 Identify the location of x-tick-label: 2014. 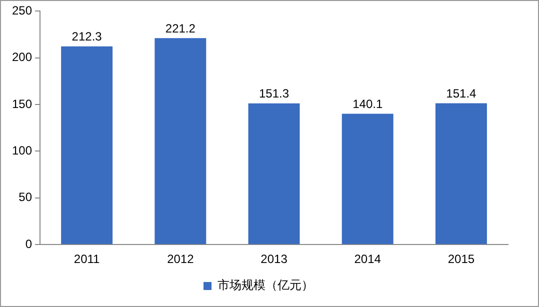
(368, 259).